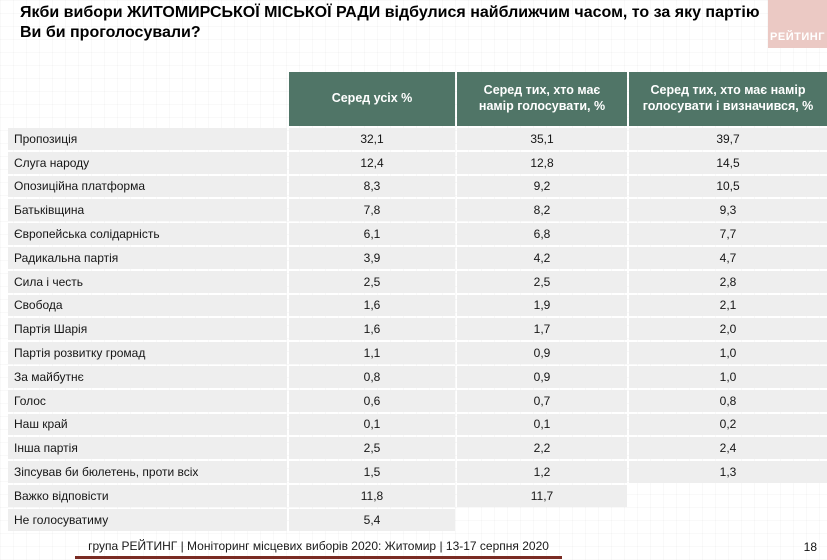  What do you see at coordinates (797, 37) in the screenshot?
I see `rating-logo-label: РЕЙТИНГ` at bounding box center [797, 37].